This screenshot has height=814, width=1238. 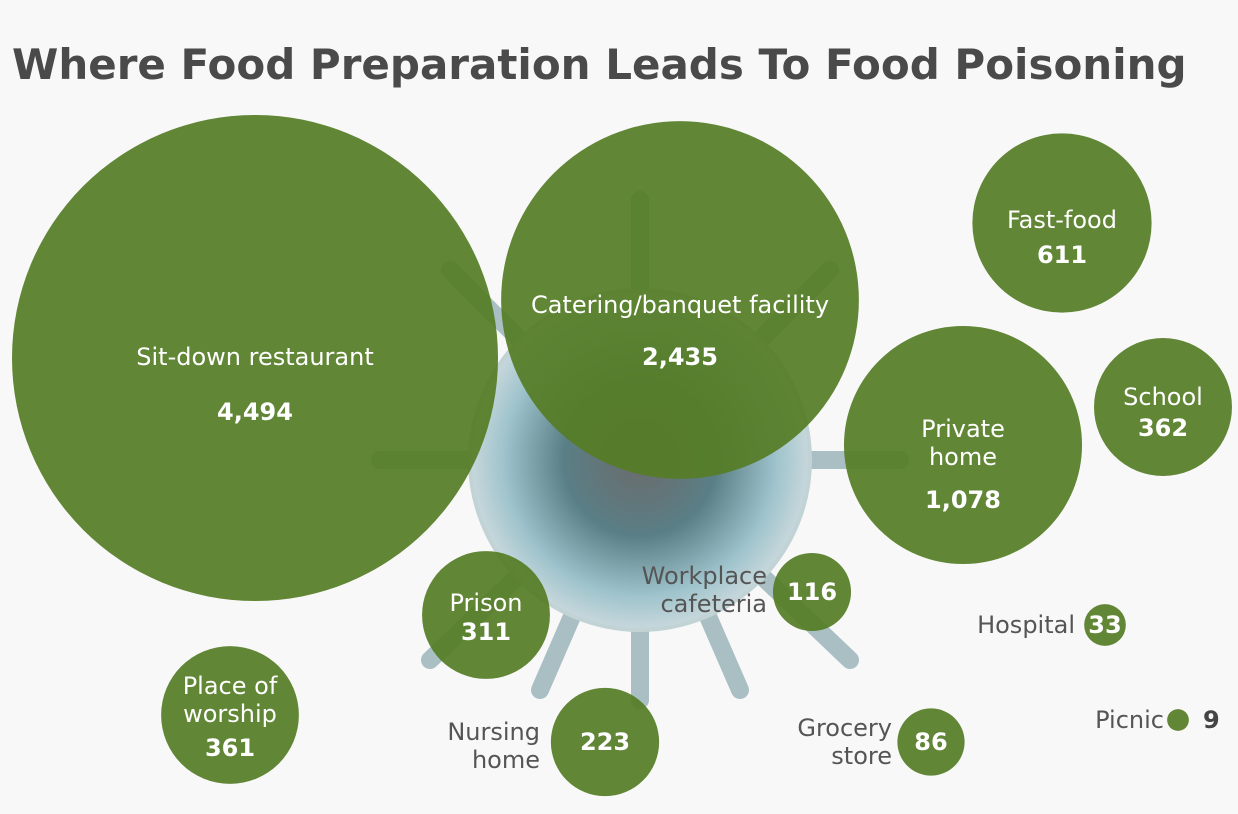 I want to click on value-label: 223, so click(x=605, y=742).